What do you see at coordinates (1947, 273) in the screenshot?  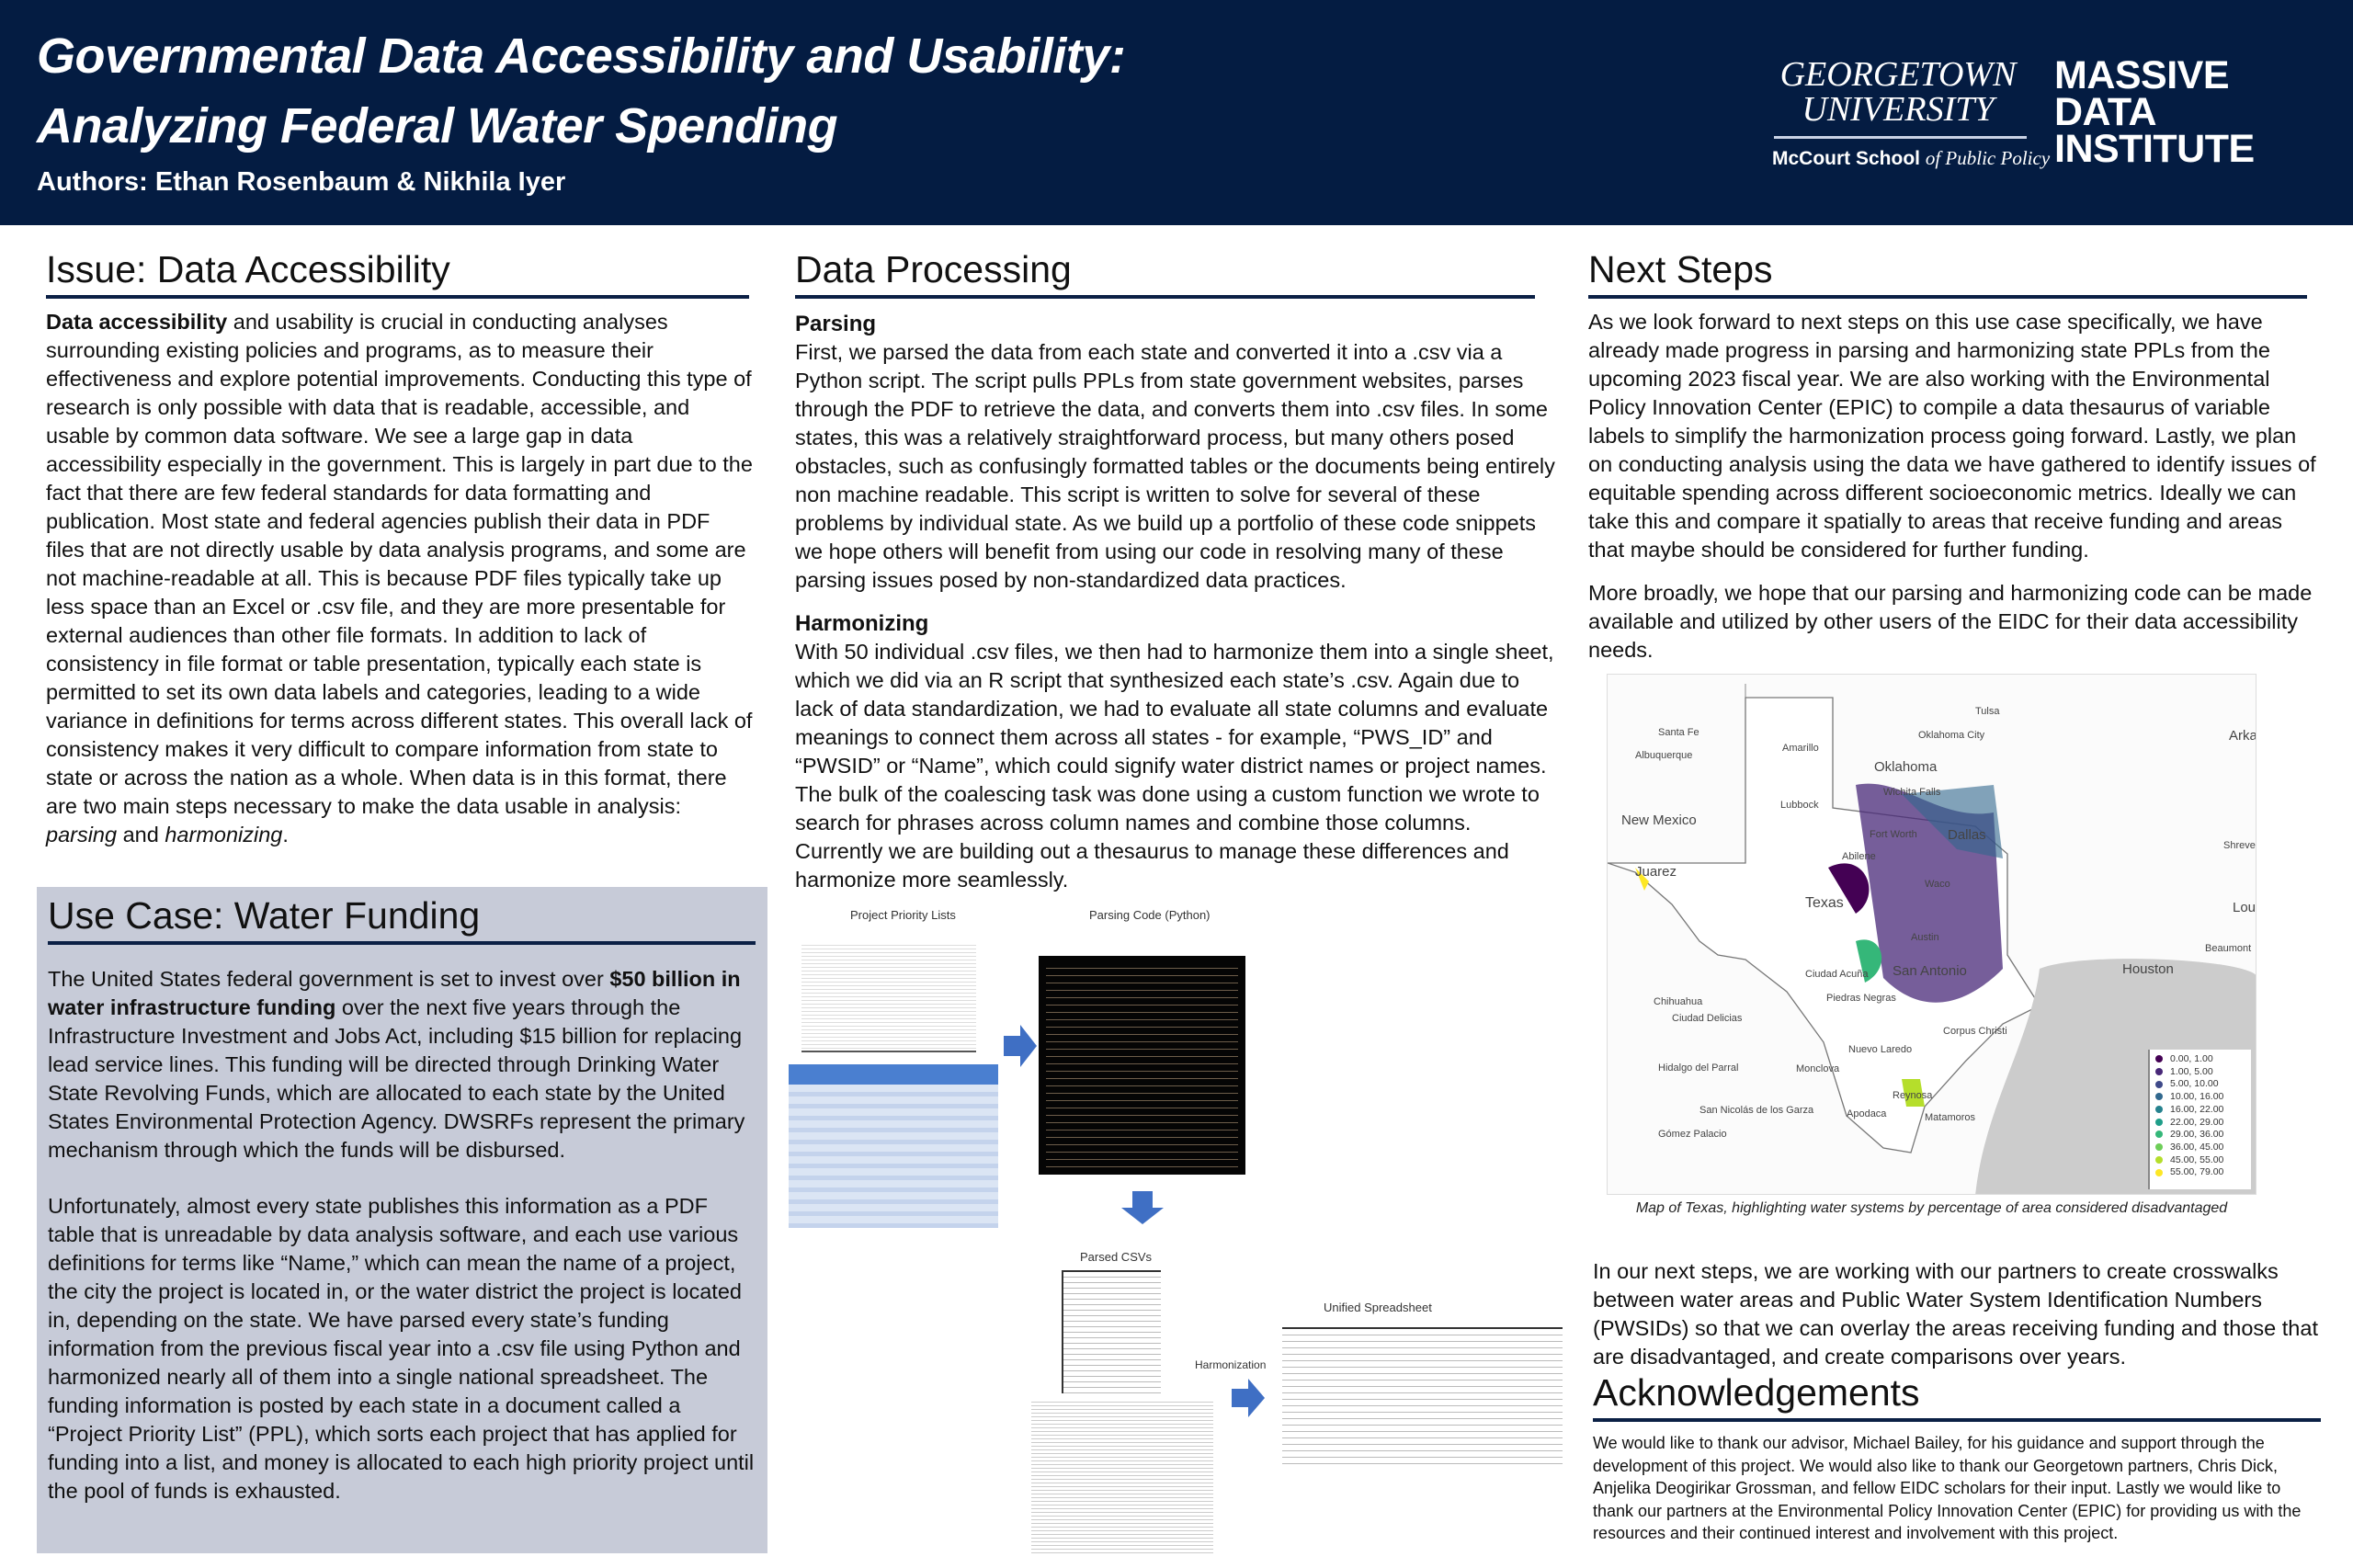 I see `next-steps-heading: Next Steps` at bounding box center [1947, 273].